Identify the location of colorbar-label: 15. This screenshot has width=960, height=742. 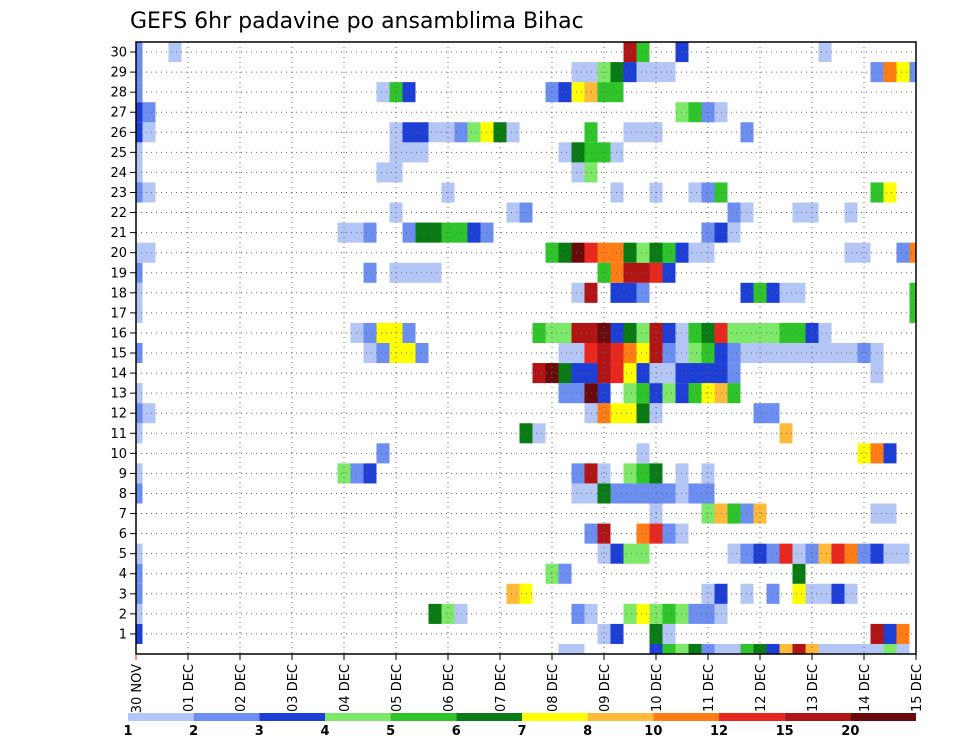
(785, 731).